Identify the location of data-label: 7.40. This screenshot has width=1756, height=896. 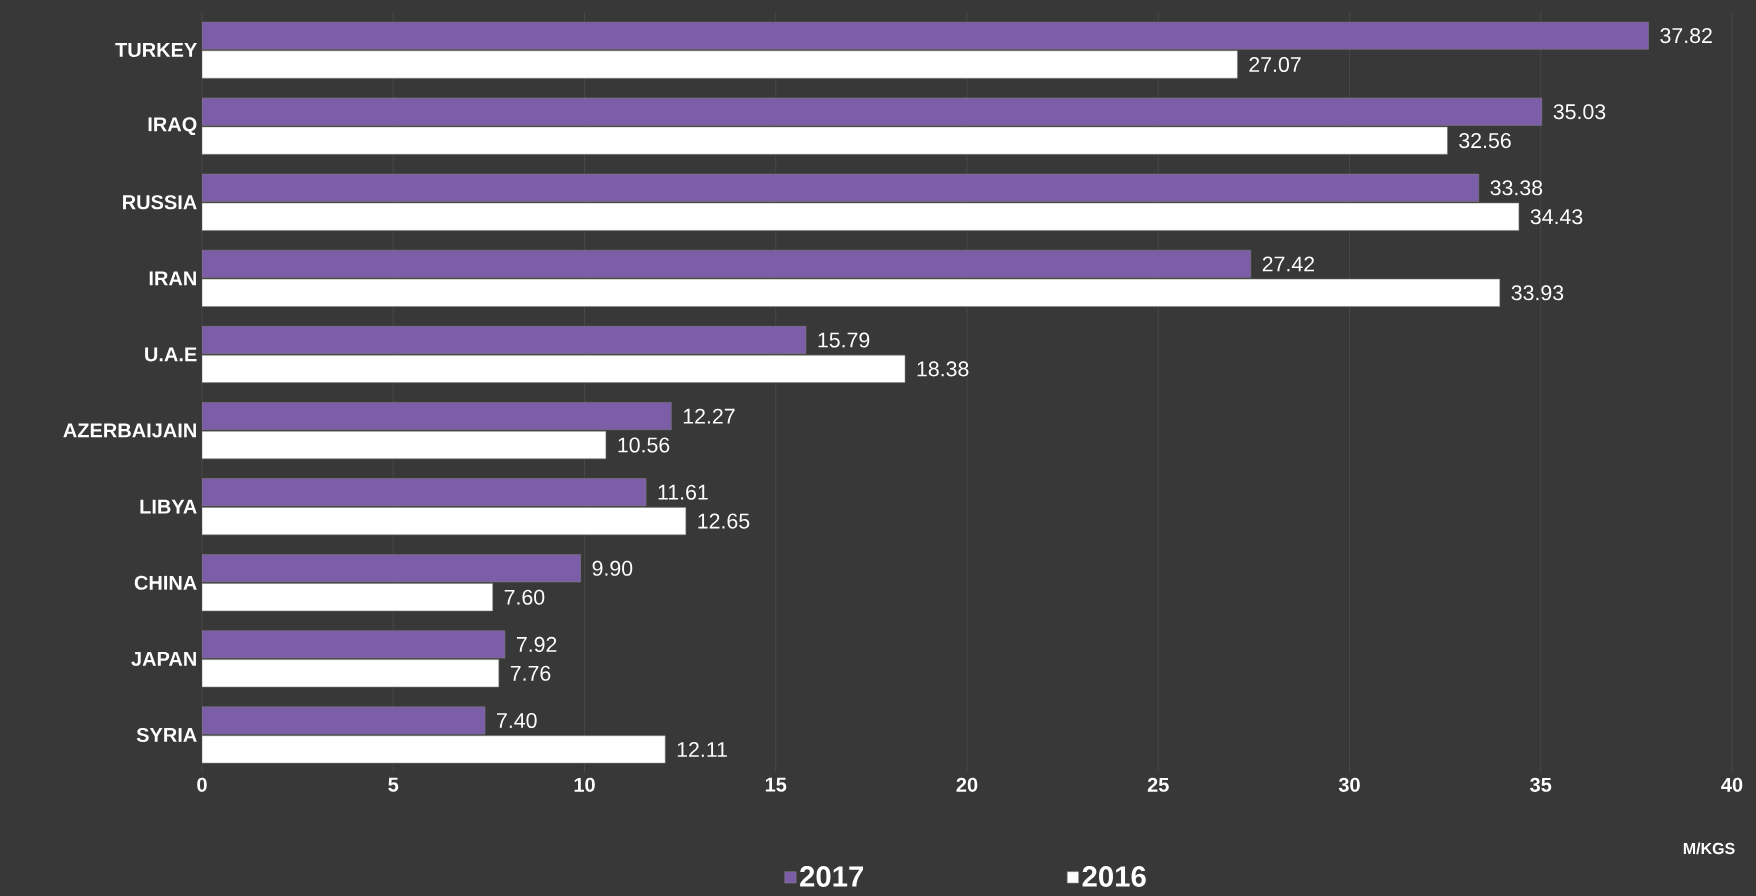
(517, 720).